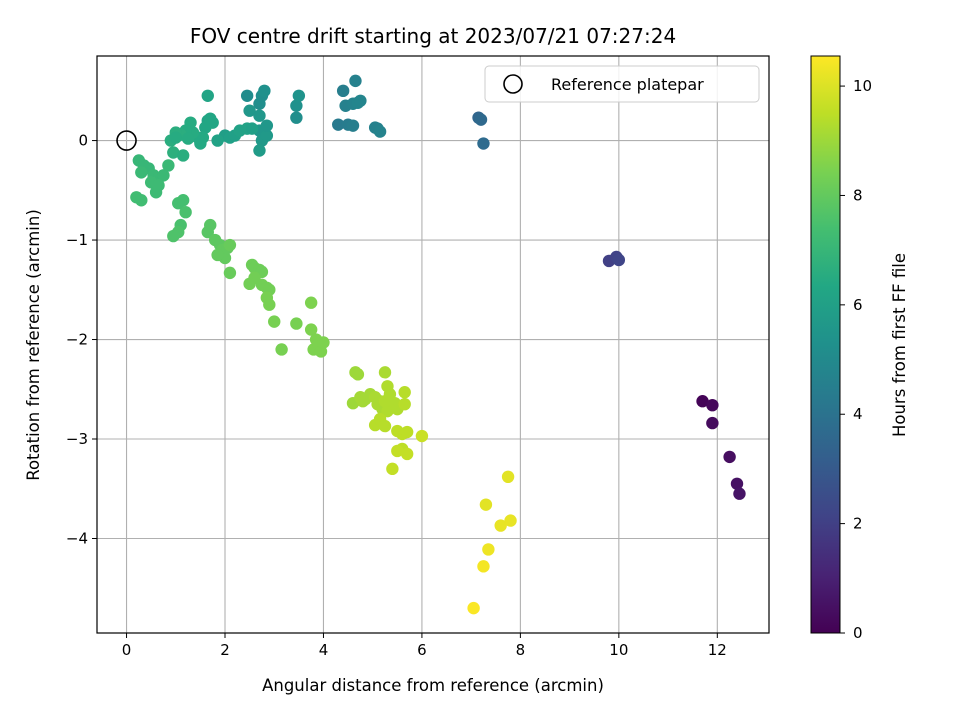 Image resolution: width=960 pixels, height=720 pixels. What do you see at coordinates (77, 340) in the screenshot?
I see `y-tick-label: −2` at bounding box center [77, 340].